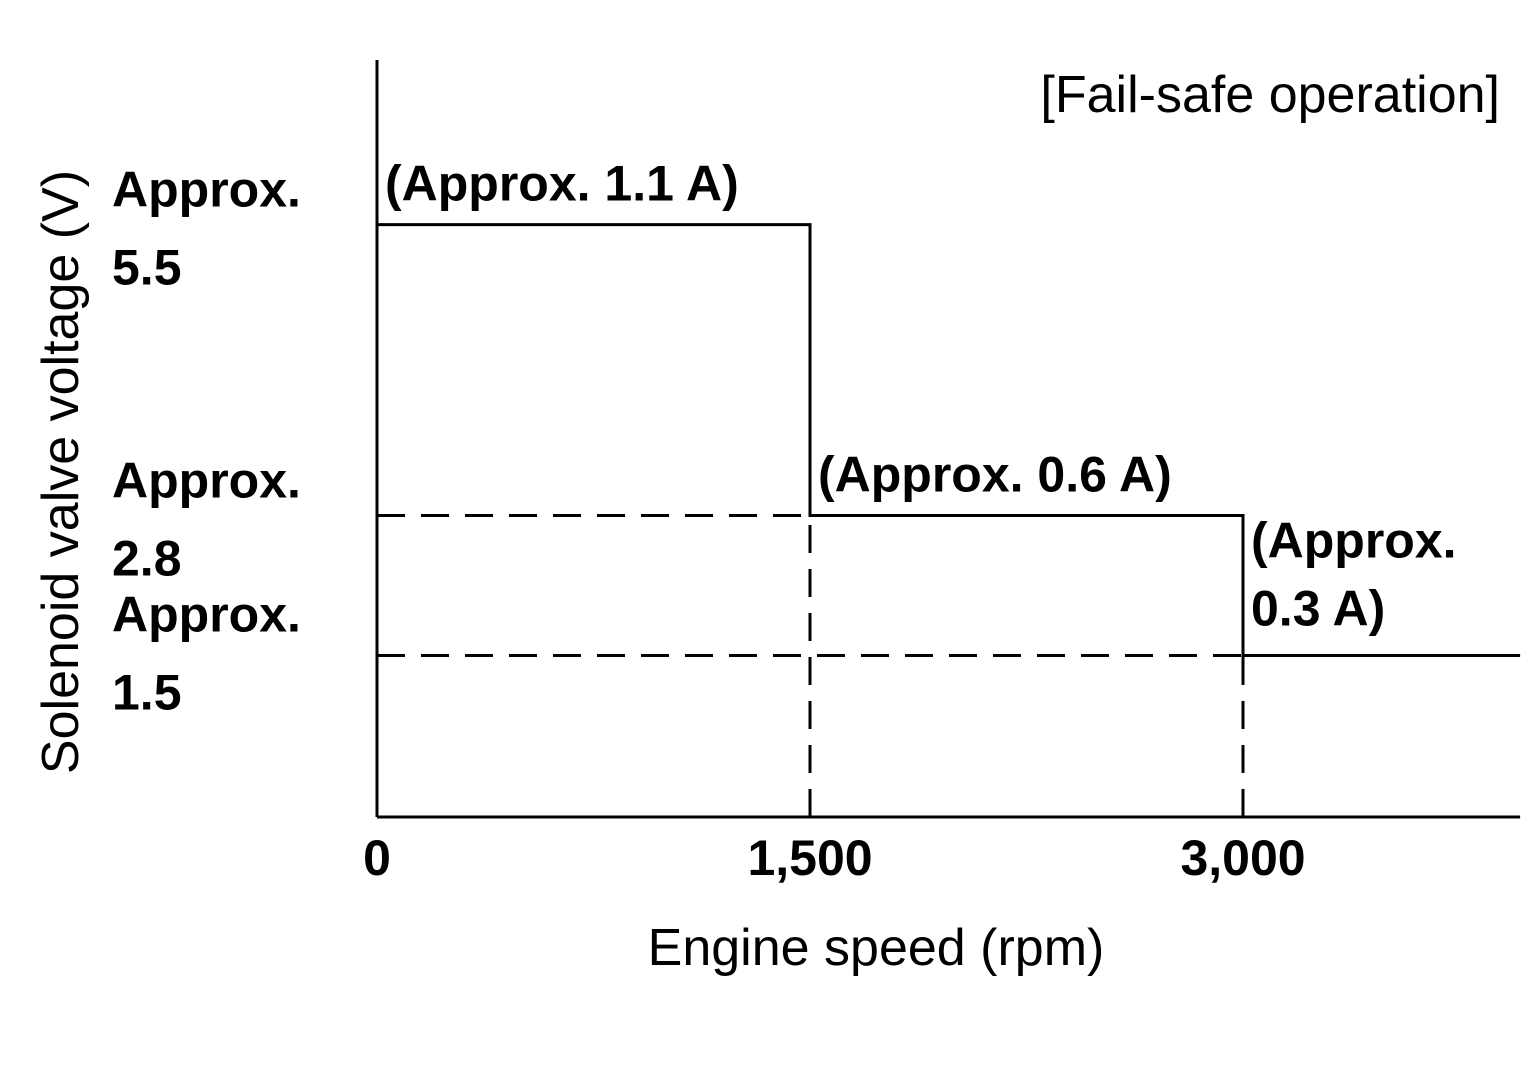 The width and height of the screenshot is (1535, 1087). Describe the element at coordinates (1354, 540) in the screenshot. I see `current-annotation: (Approx.` at that location.